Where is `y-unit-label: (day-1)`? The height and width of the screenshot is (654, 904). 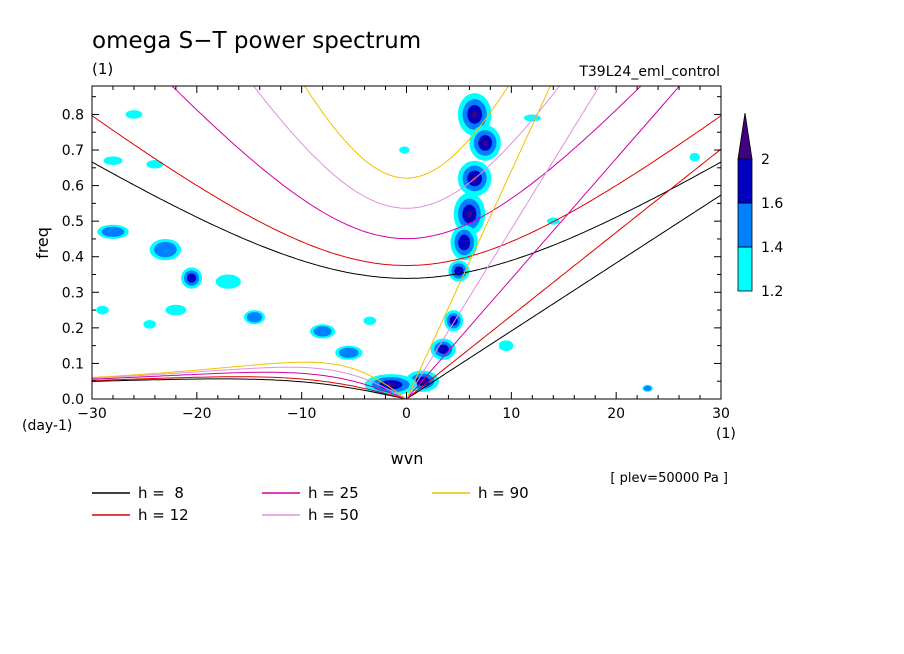
y-unit-label: (day-1) is located at coordinates (47, 426).